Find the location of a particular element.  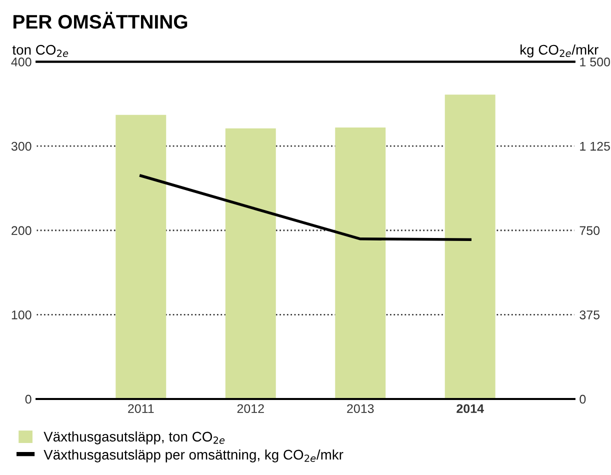

x-tick-label: 2011 is located at coordinates (141, 409).